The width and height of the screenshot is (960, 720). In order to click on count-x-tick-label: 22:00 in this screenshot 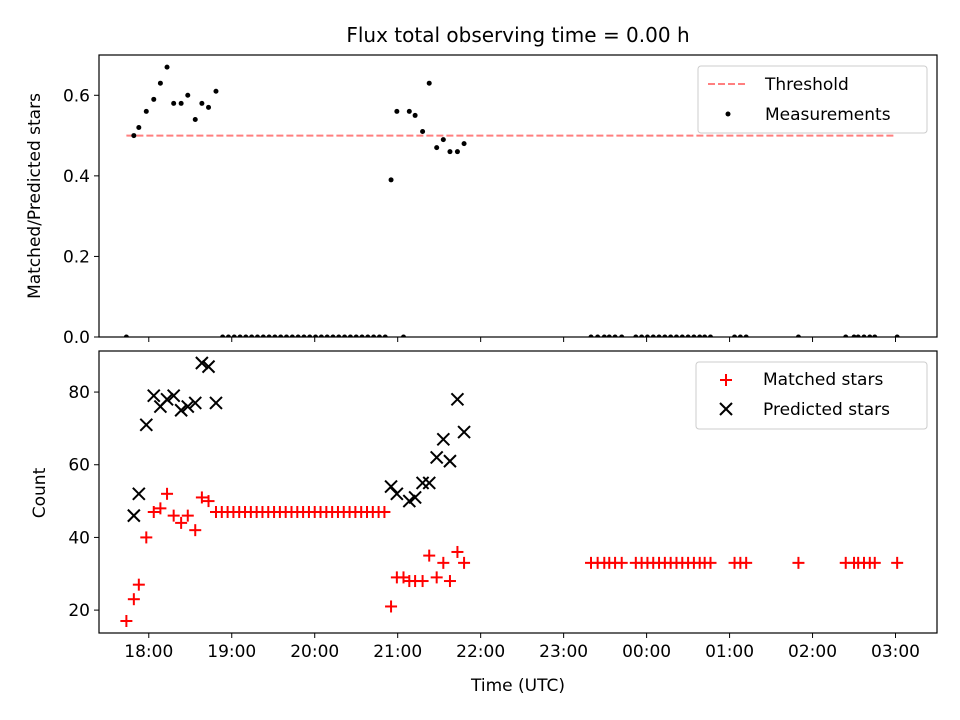, I will do `click(480, 652)`.